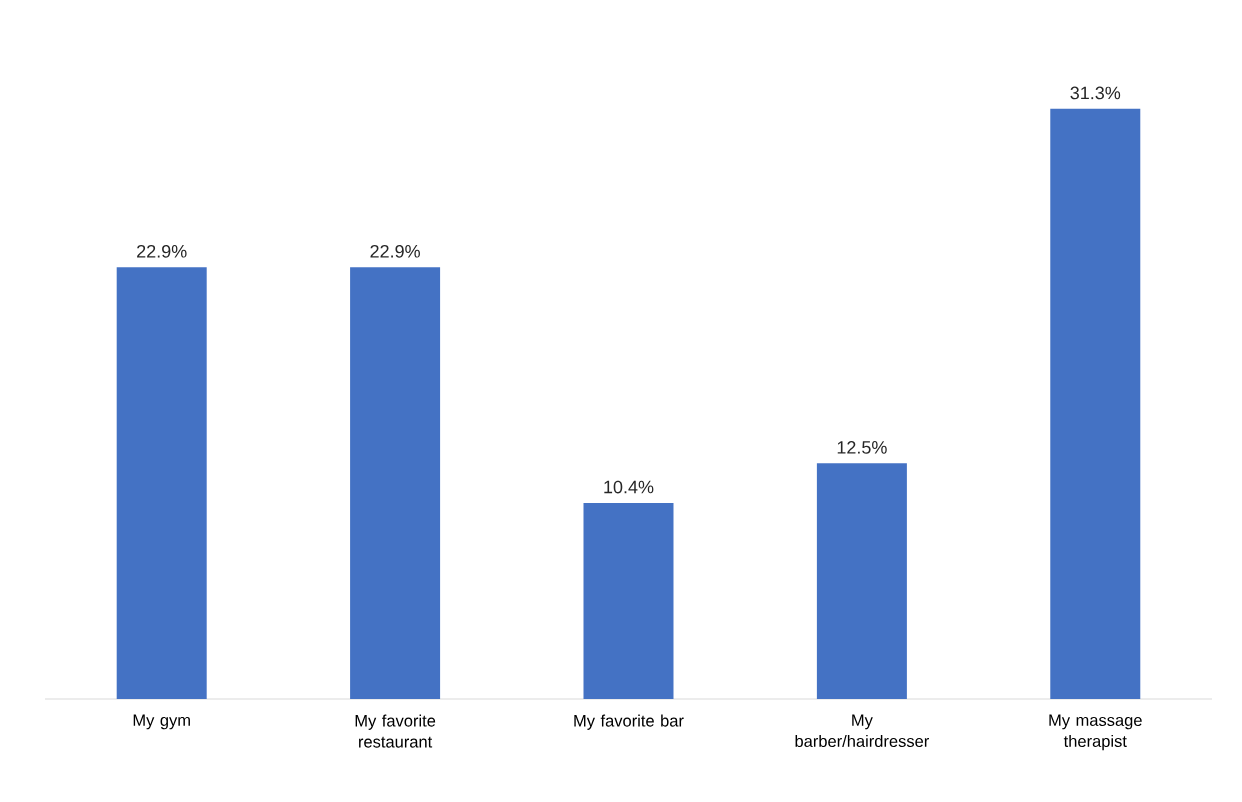  What do you see at coordinates (862, 447) in the screenshot?
I see `data-label: 12.5%` at bounding box center [862, 447].